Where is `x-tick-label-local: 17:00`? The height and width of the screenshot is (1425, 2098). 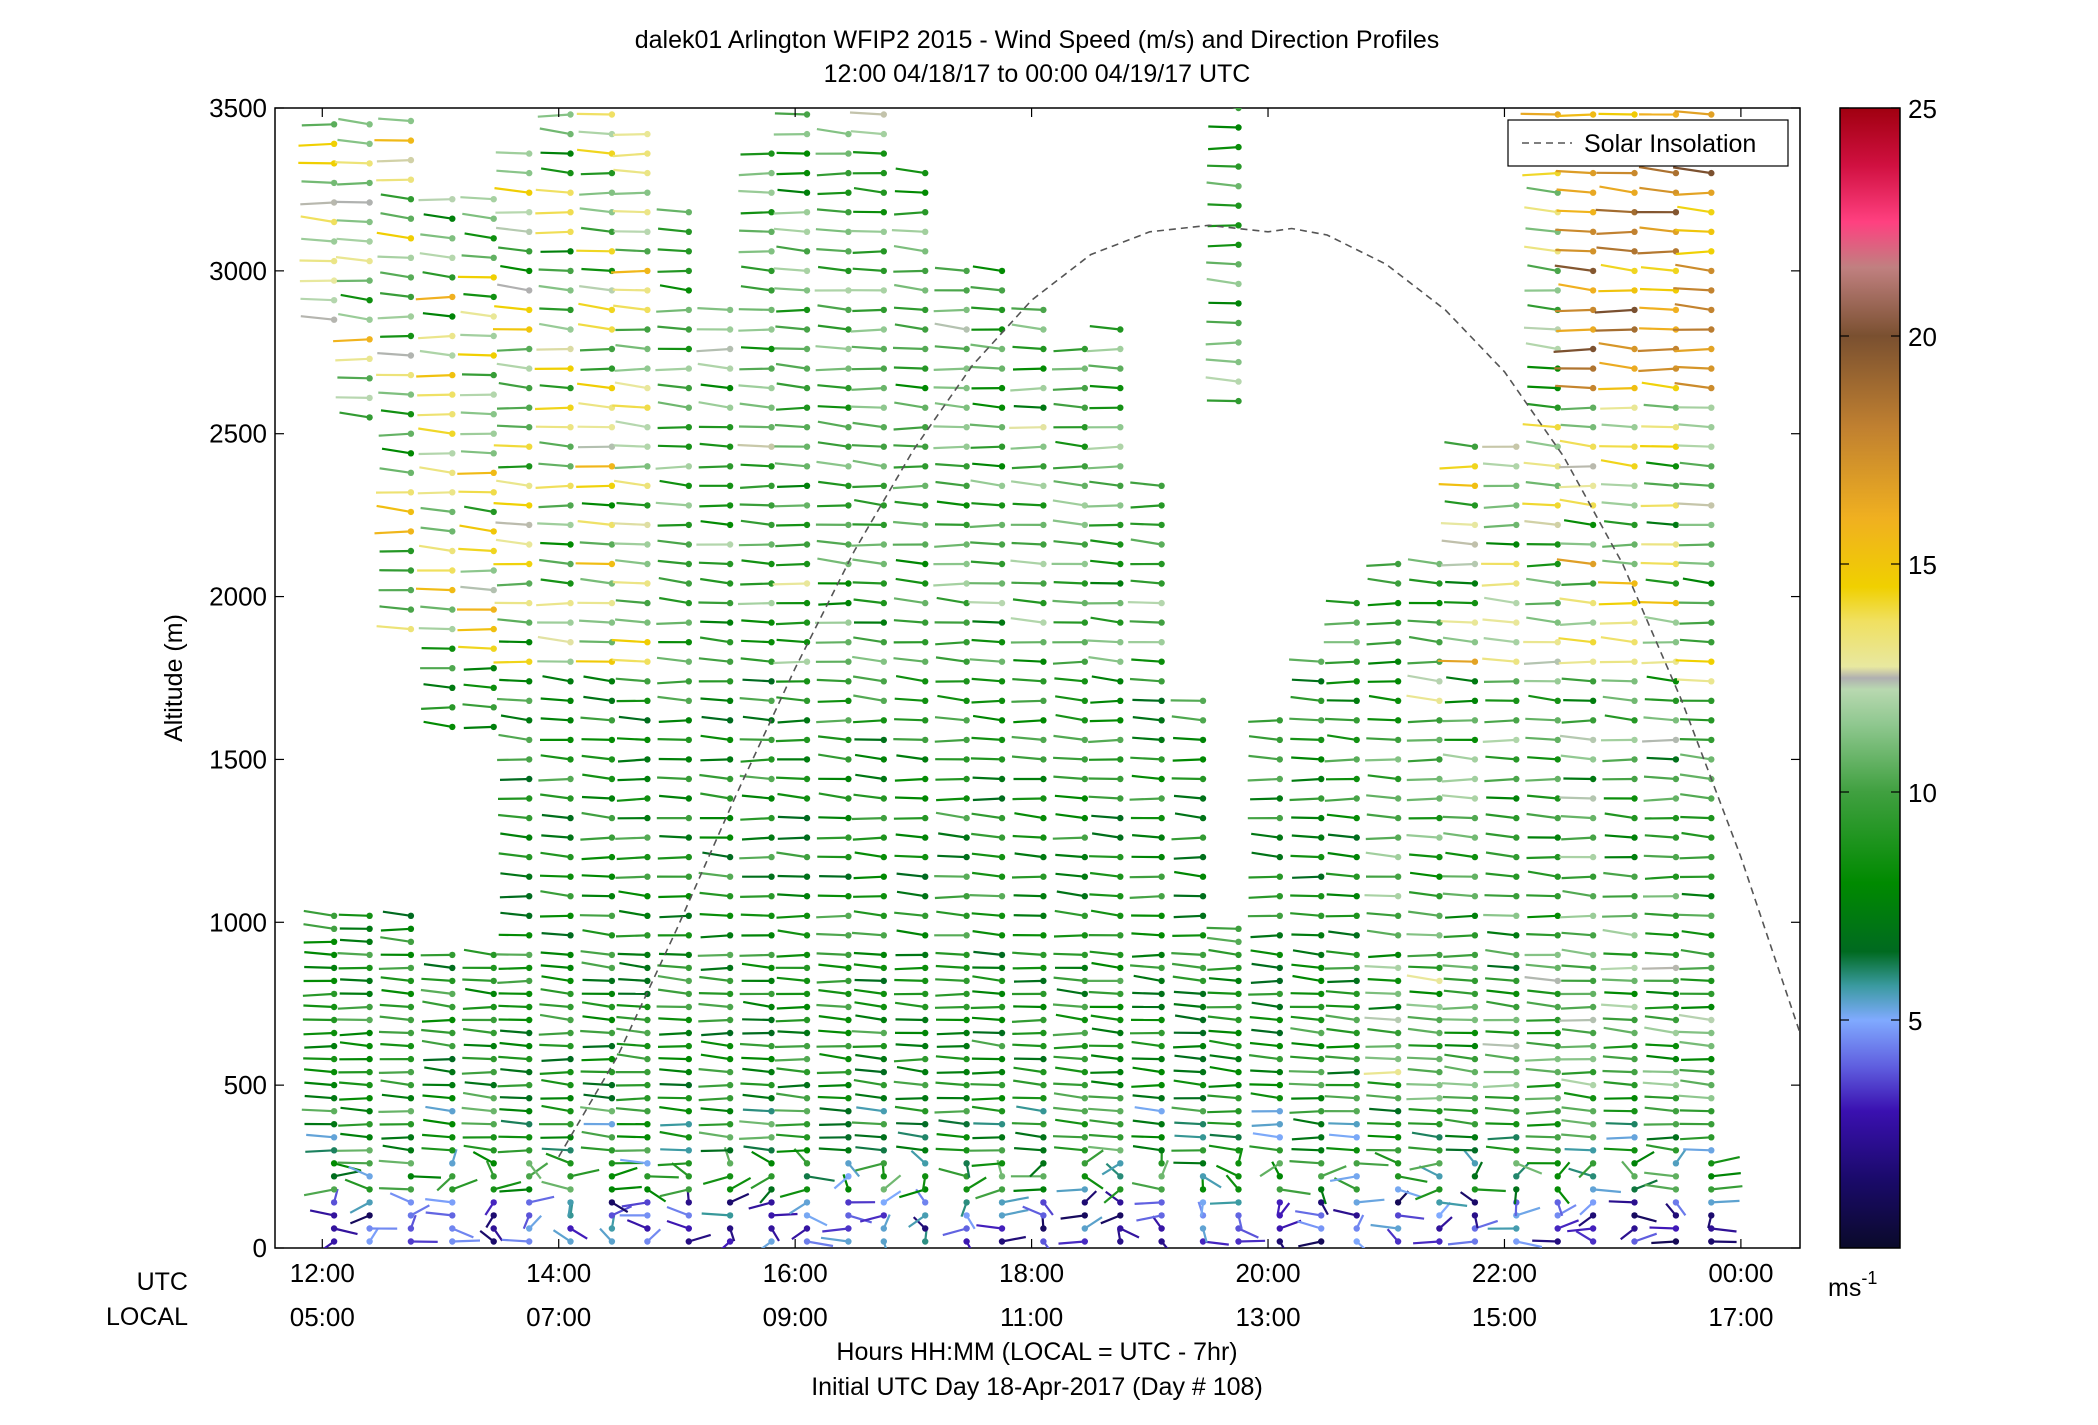
x-tick-label-local: 17:00 is located at coordinates (1740, 1317).